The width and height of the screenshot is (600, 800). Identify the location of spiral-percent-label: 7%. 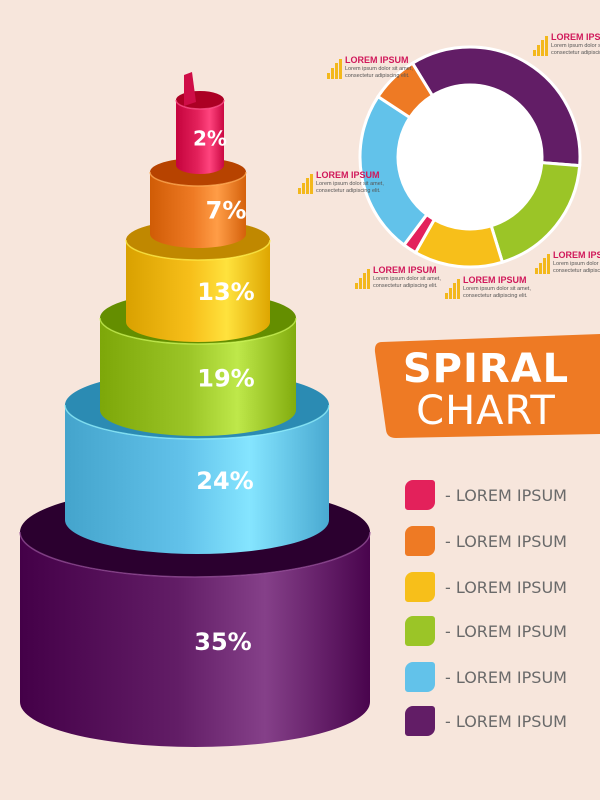
(226, 211).